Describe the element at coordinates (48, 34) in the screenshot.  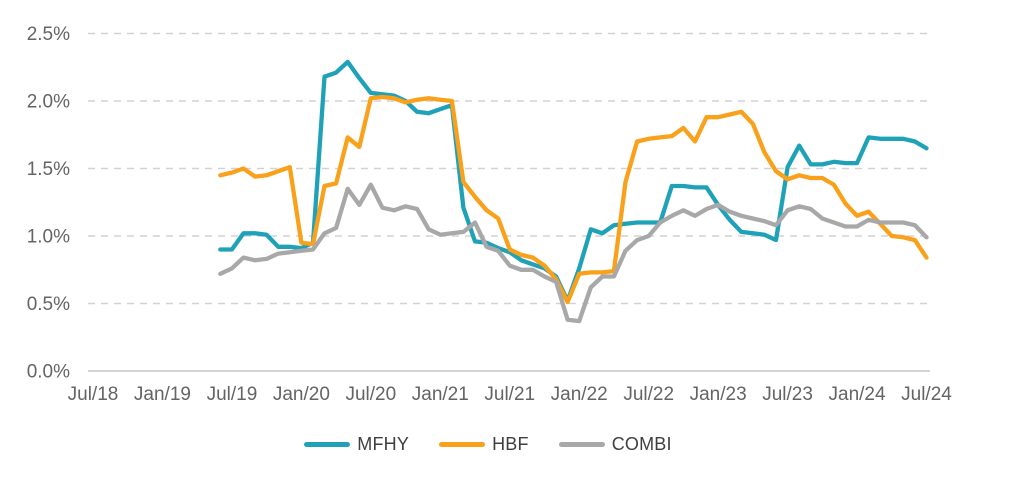
I see `y-tick-label: 2.5%` at that location.